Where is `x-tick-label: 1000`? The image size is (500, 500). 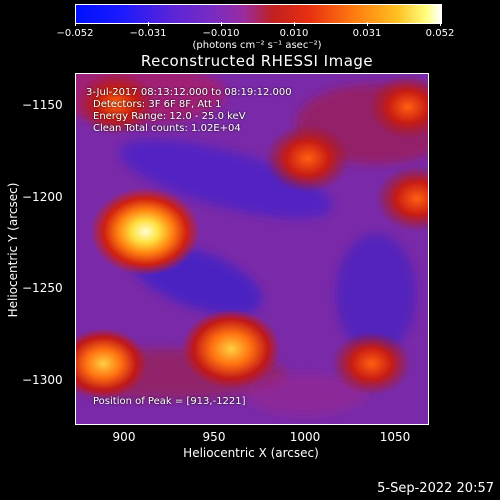
x-tick-label: 1000 is located at coordinates (305, 437).